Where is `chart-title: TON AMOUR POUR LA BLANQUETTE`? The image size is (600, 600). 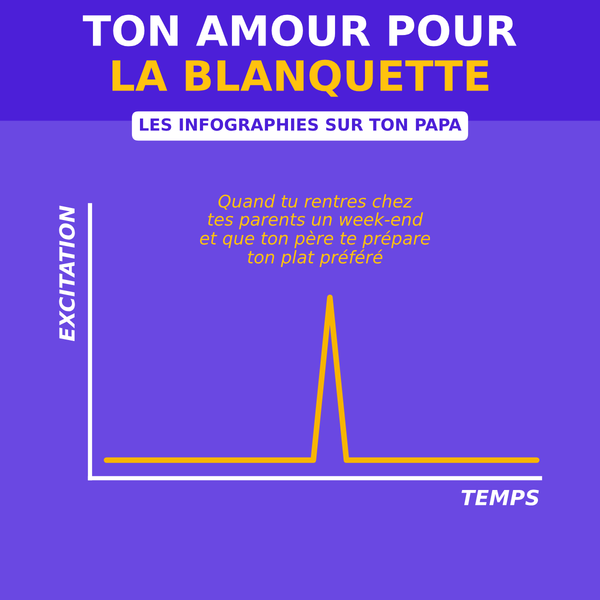 chart-title: TON AMOUR POUR LA BLANQUETTE is located at coordinates (299, 55).